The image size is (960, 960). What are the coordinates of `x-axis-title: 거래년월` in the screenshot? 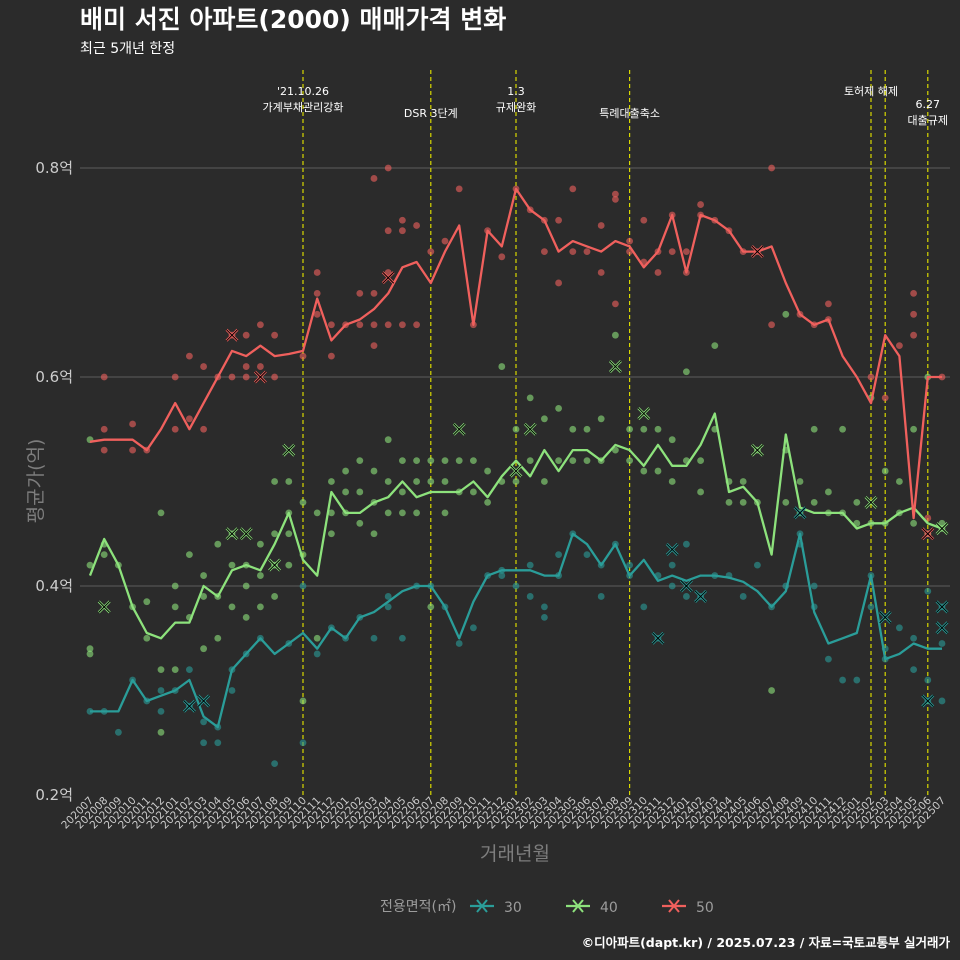 It's located at (515, 854).